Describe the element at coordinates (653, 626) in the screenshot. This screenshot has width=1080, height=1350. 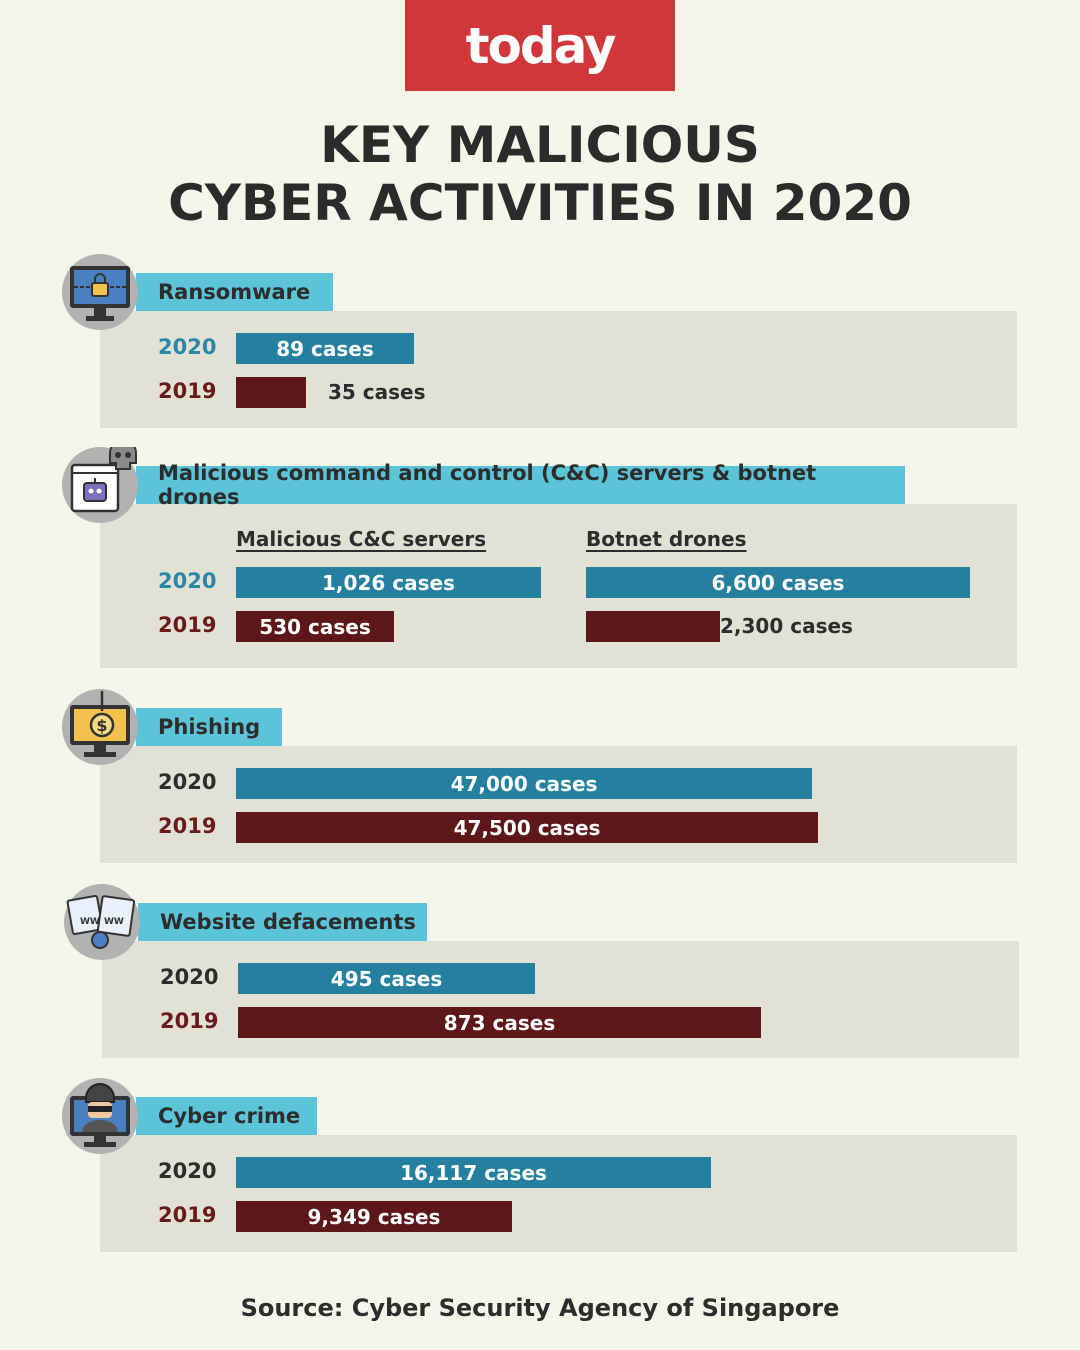
I see `botnet-2019-bar` at that location.